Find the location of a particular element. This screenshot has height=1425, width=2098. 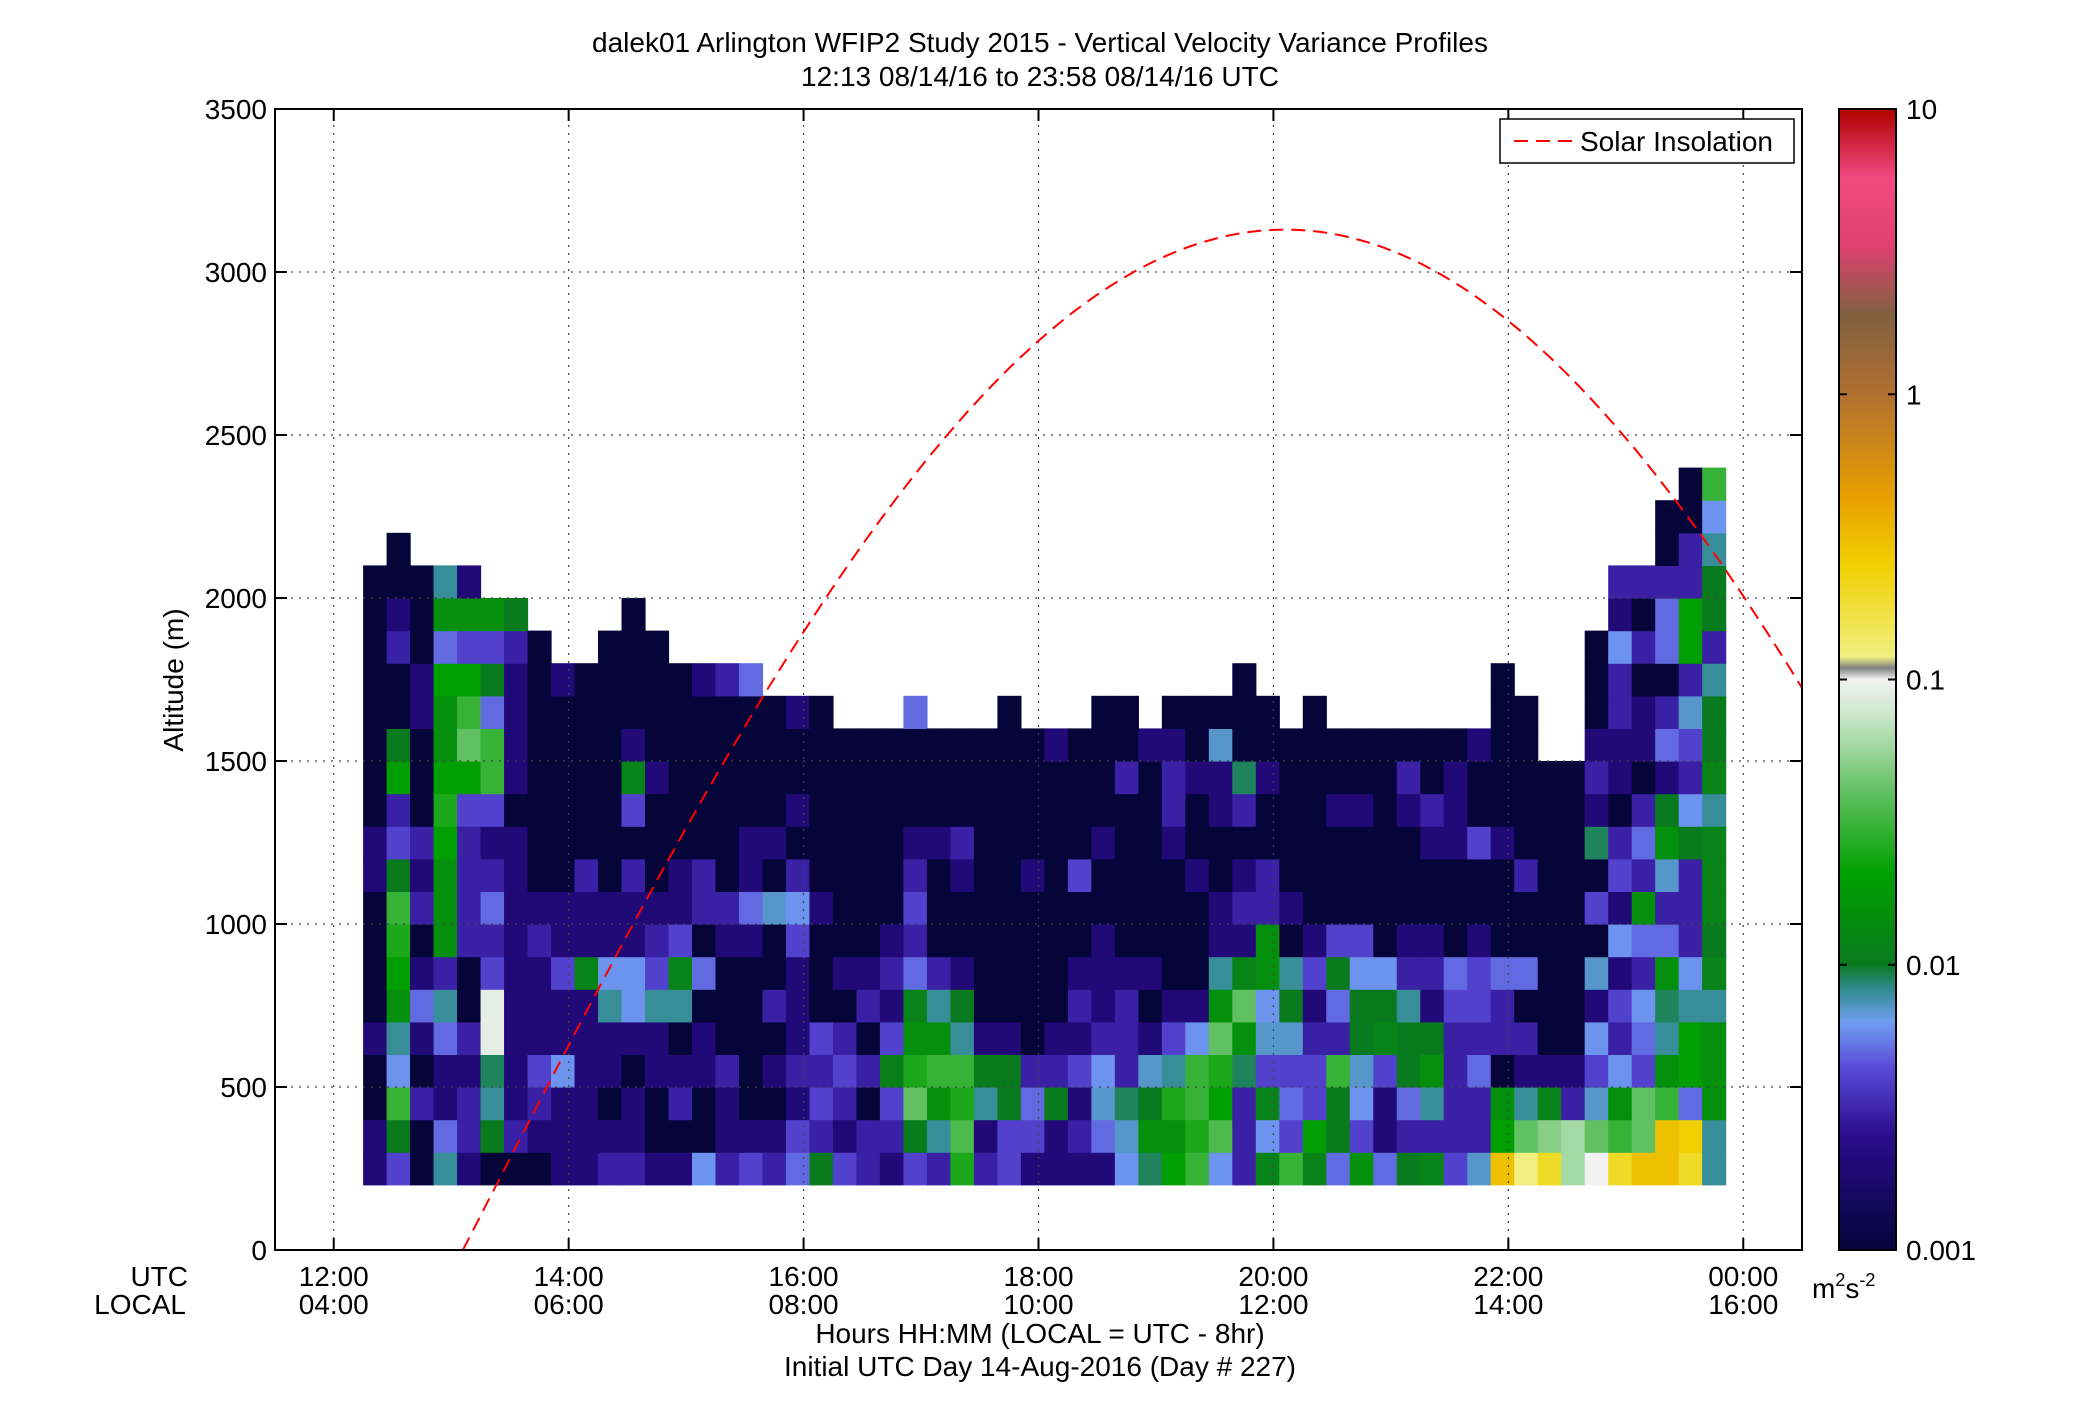

x-tick-label-local: 16:00 is located at coordinates (1743, 1304).